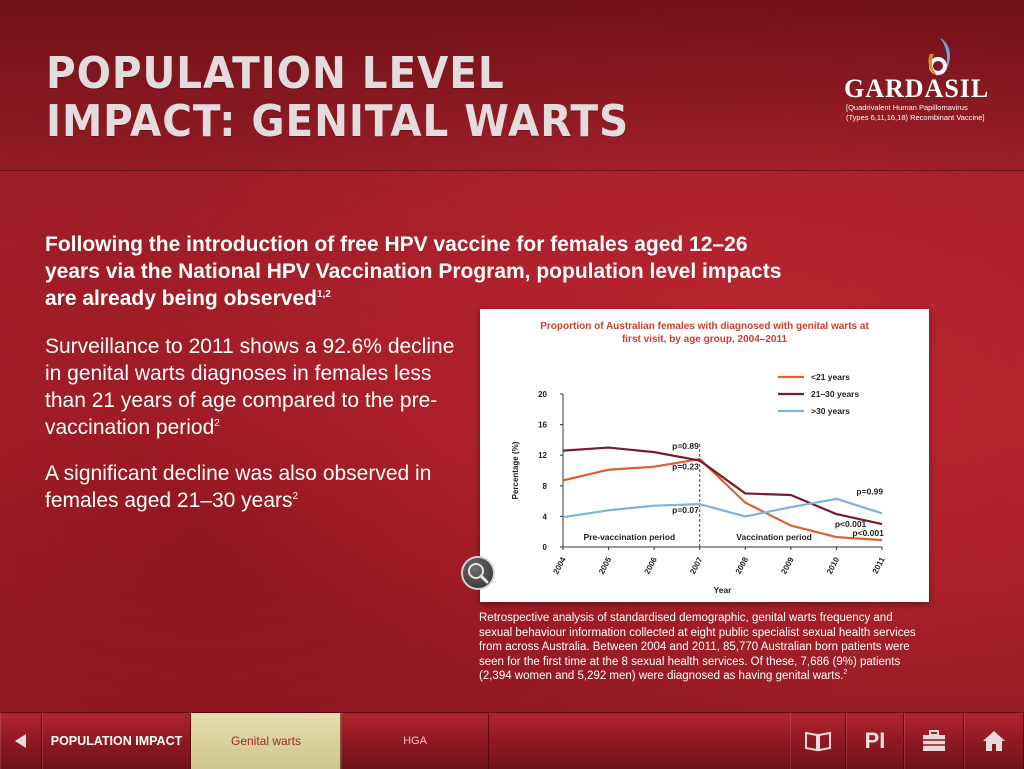 This screenshot has height=769, width=1024. I want to click on surveillance-reference: 2, so click(217, 423).